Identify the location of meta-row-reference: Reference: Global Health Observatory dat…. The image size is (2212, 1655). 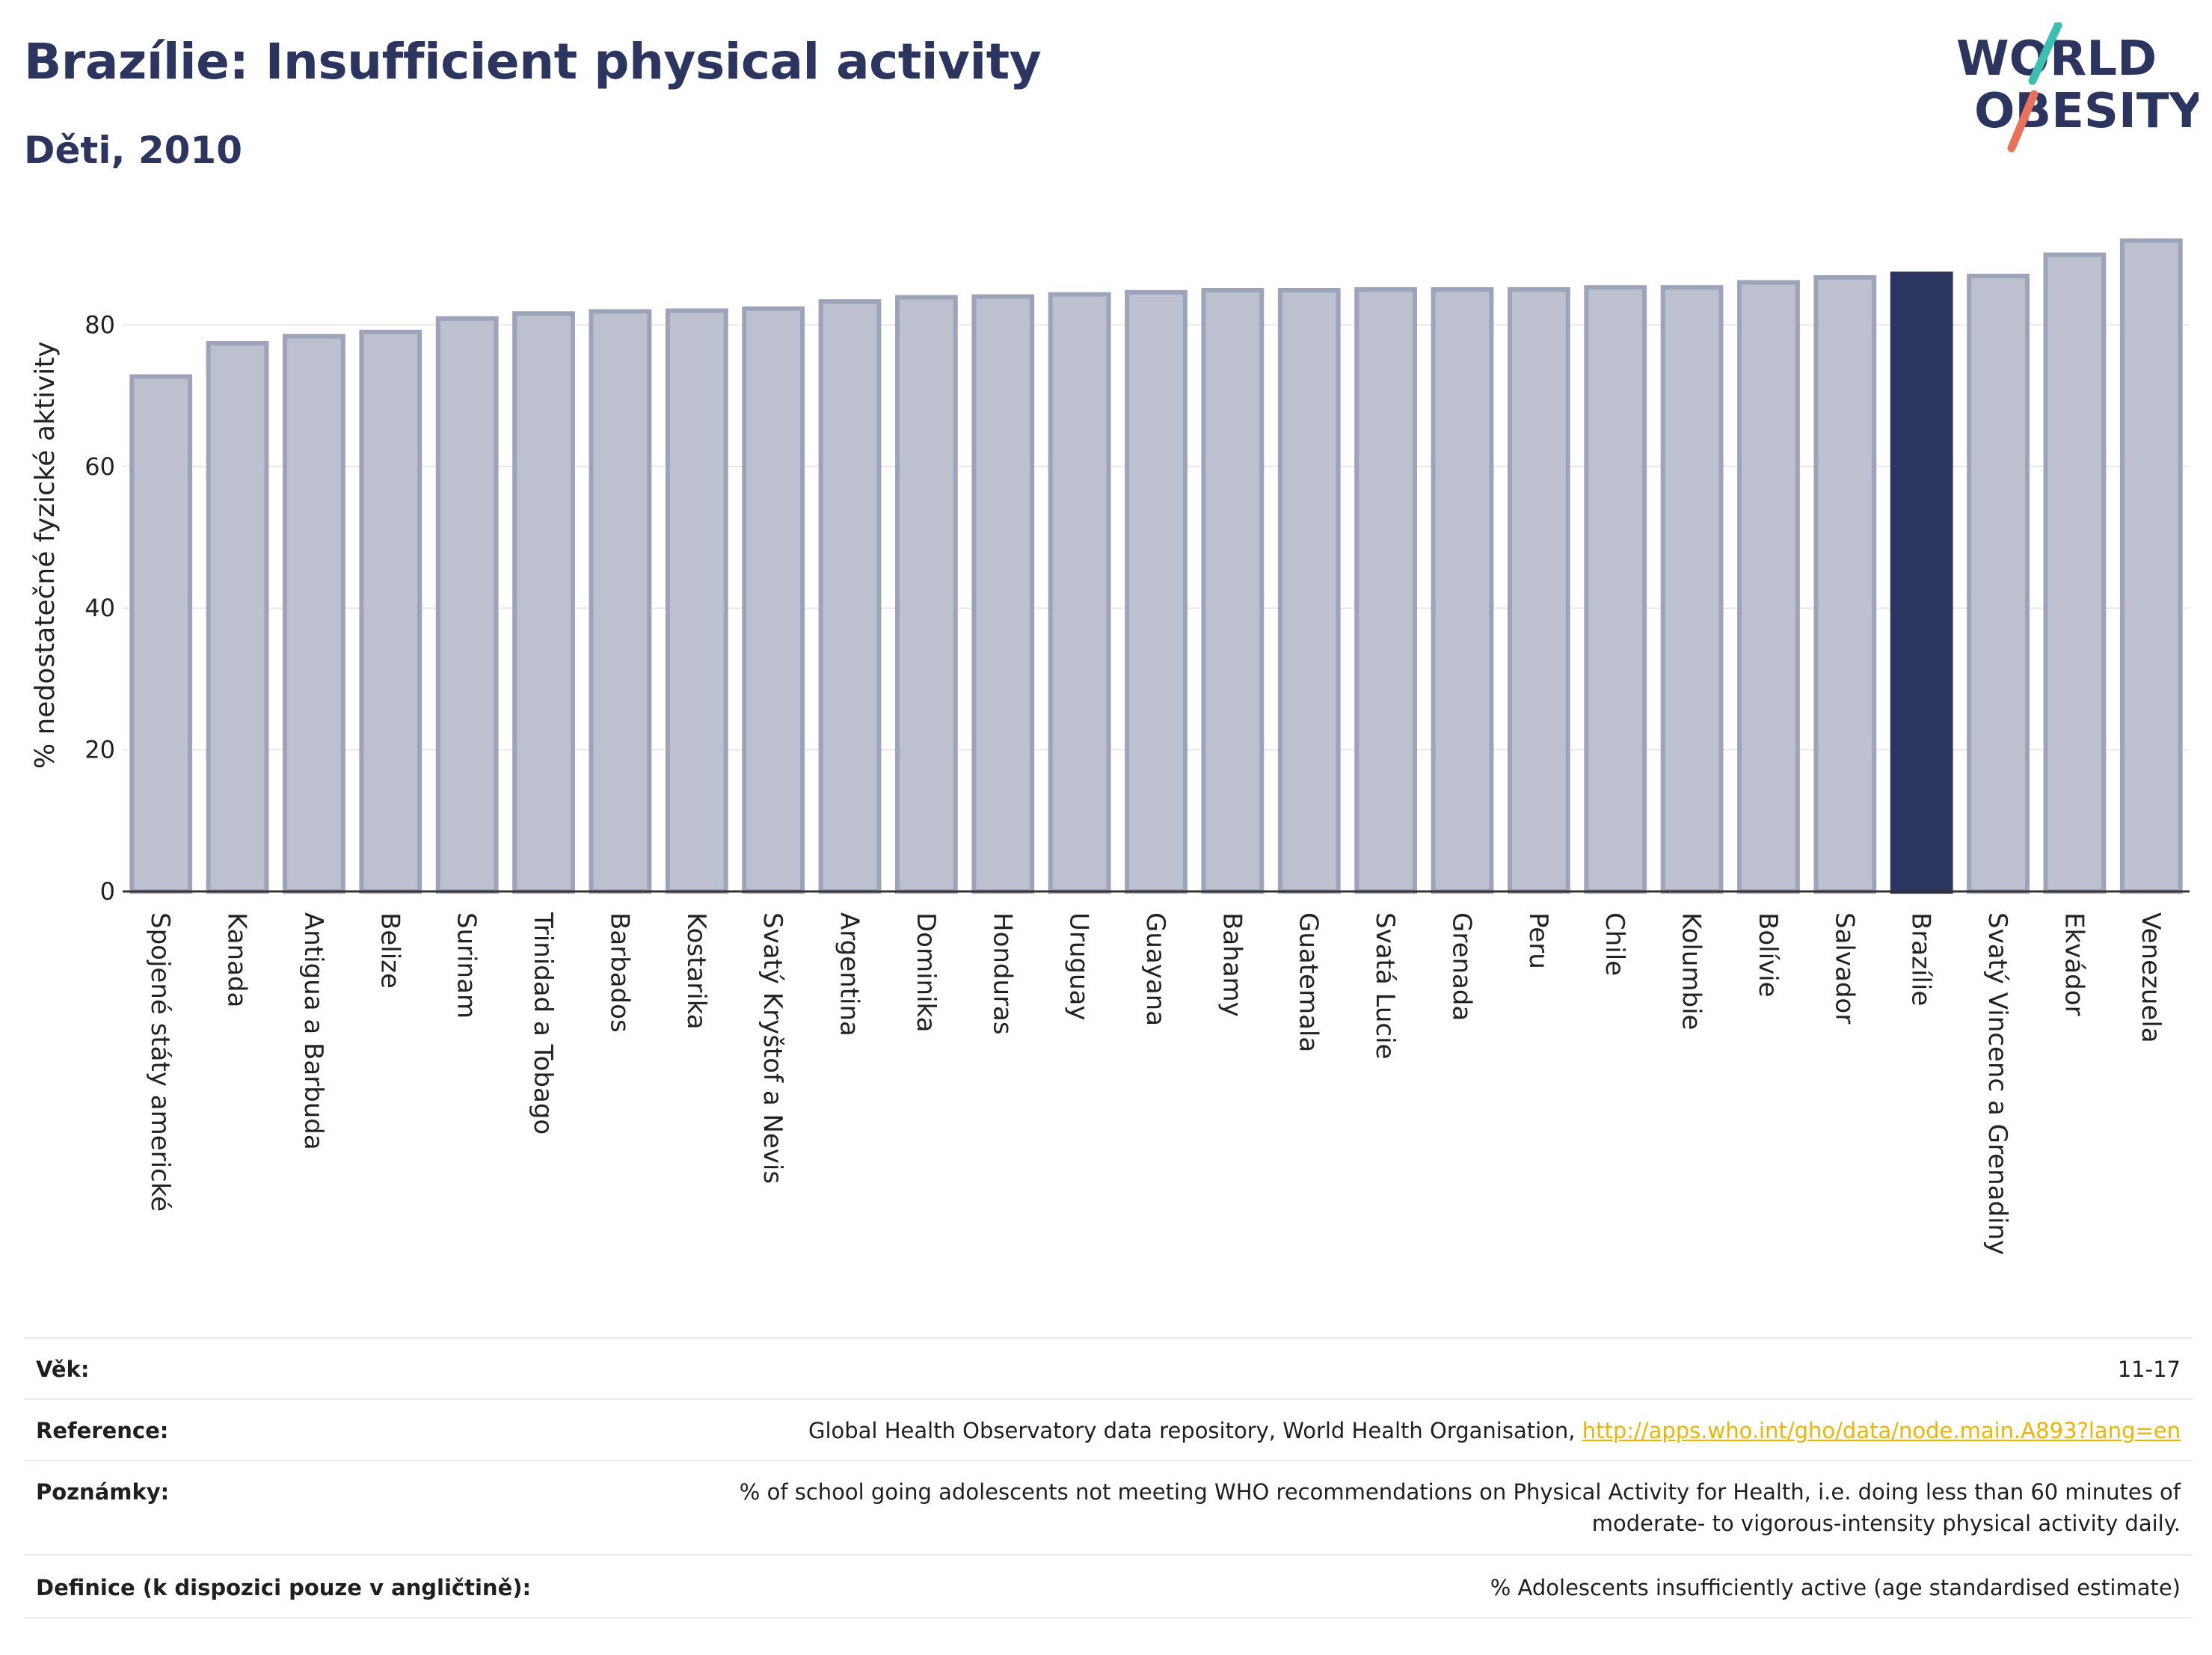
(1108, 1429).